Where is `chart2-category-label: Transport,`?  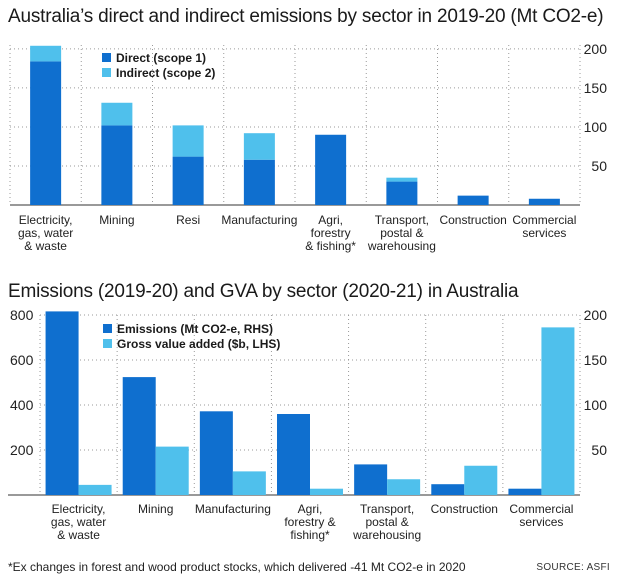
chart2-category-label: Transport, is located at coordinates (387, 509).